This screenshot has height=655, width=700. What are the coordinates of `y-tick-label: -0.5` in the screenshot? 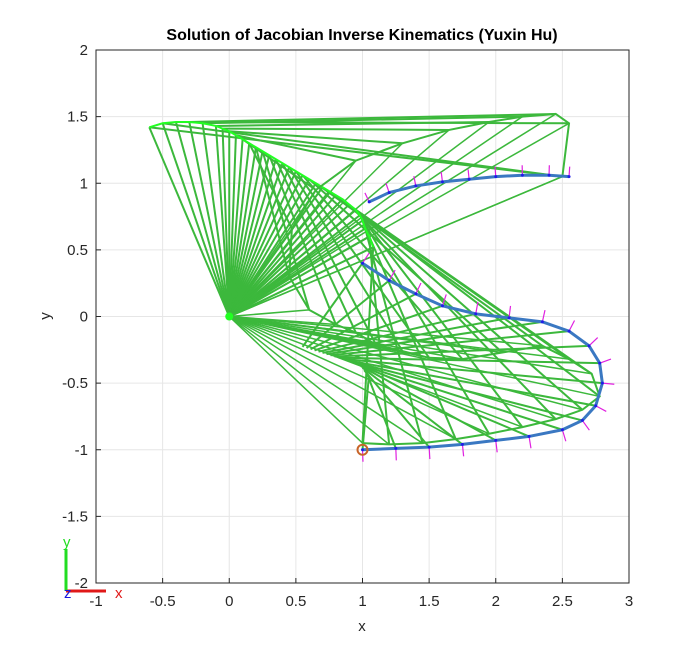 It's located at (75, 383).